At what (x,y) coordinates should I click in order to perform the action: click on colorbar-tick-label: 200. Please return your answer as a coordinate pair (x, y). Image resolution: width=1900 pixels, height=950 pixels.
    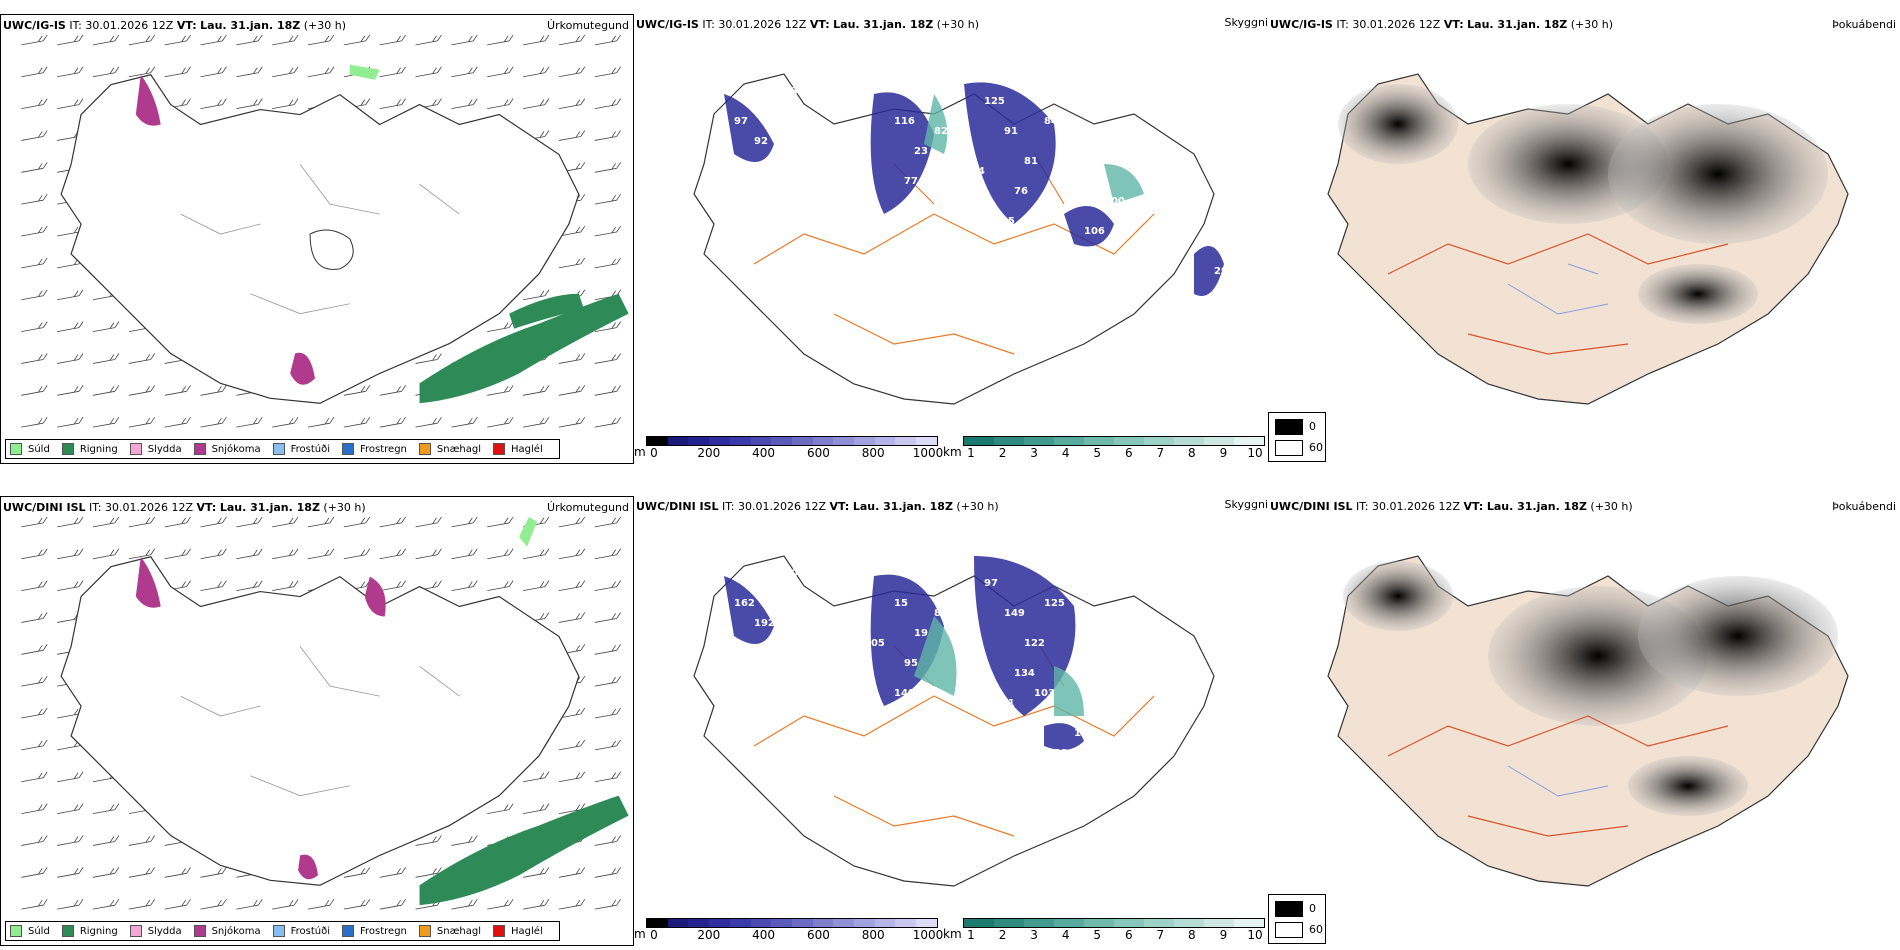
    Looking at the image, I should click on (709, 935).